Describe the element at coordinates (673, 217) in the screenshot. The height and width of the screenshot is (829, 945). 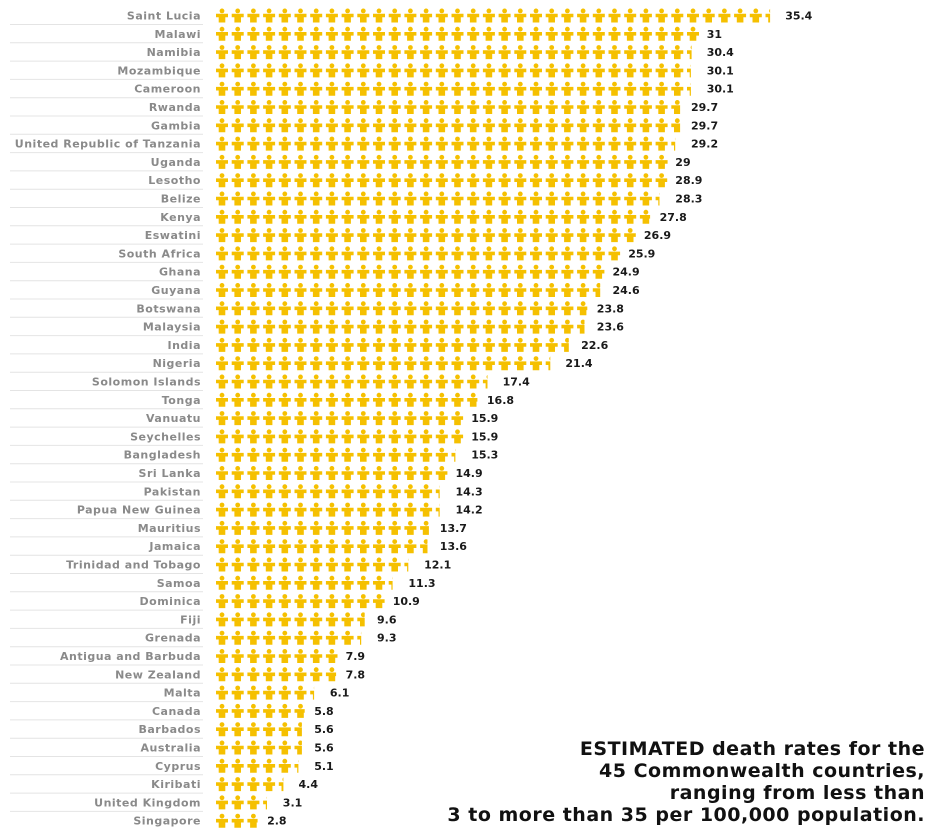
I see `value-label: 27.8` at that location.